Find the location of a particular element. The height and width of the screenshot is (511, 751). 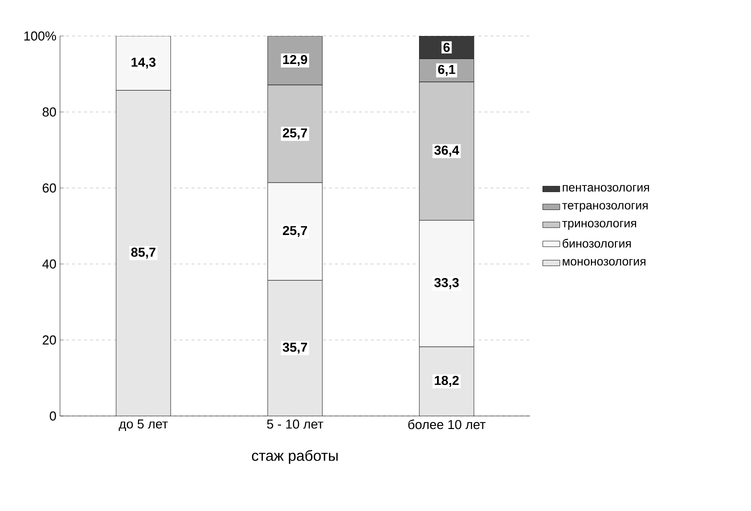

data-label: 33,3 is located at coordinates (446, 284).